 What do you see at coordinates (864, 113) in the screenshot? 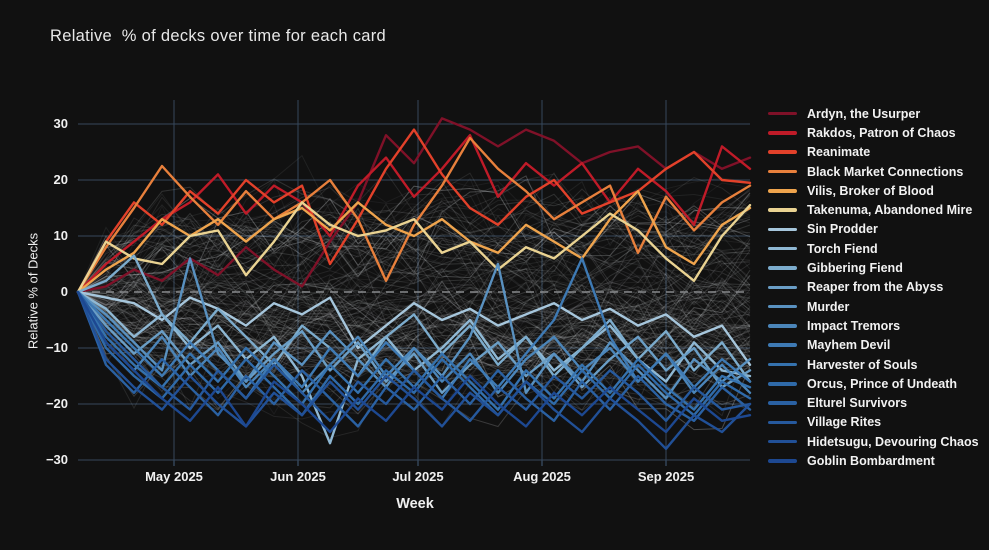
I see `legend-label: Ardyn, the Usurper` at bounding box center [864, 113].